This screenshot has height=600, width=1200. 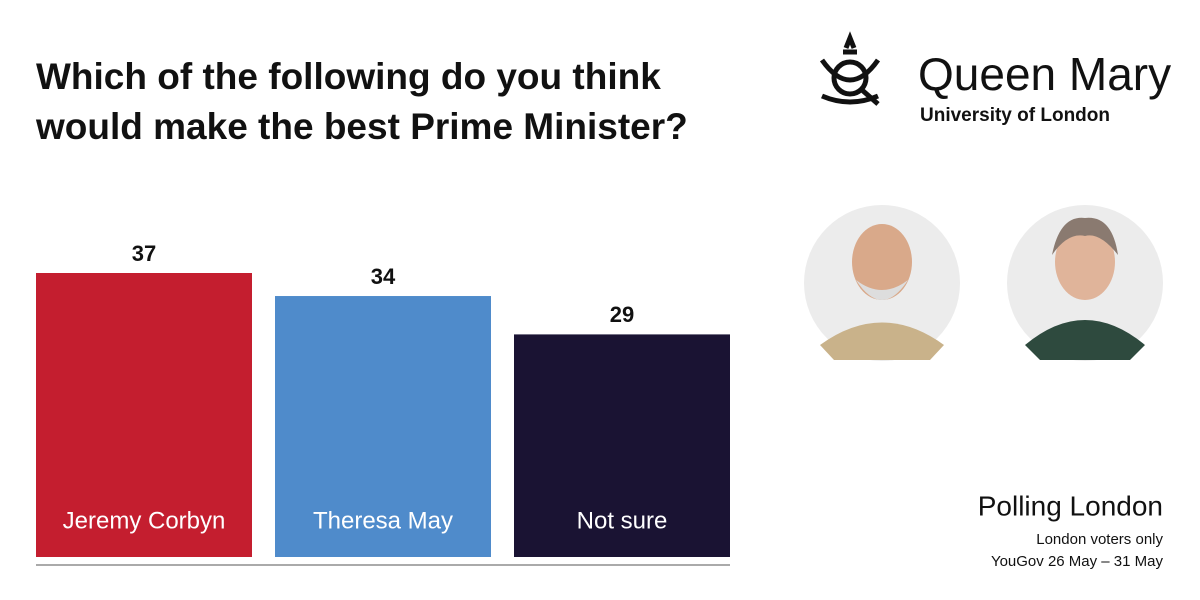 I want to click on category-label: Not sure, so click(x=622, y=520).